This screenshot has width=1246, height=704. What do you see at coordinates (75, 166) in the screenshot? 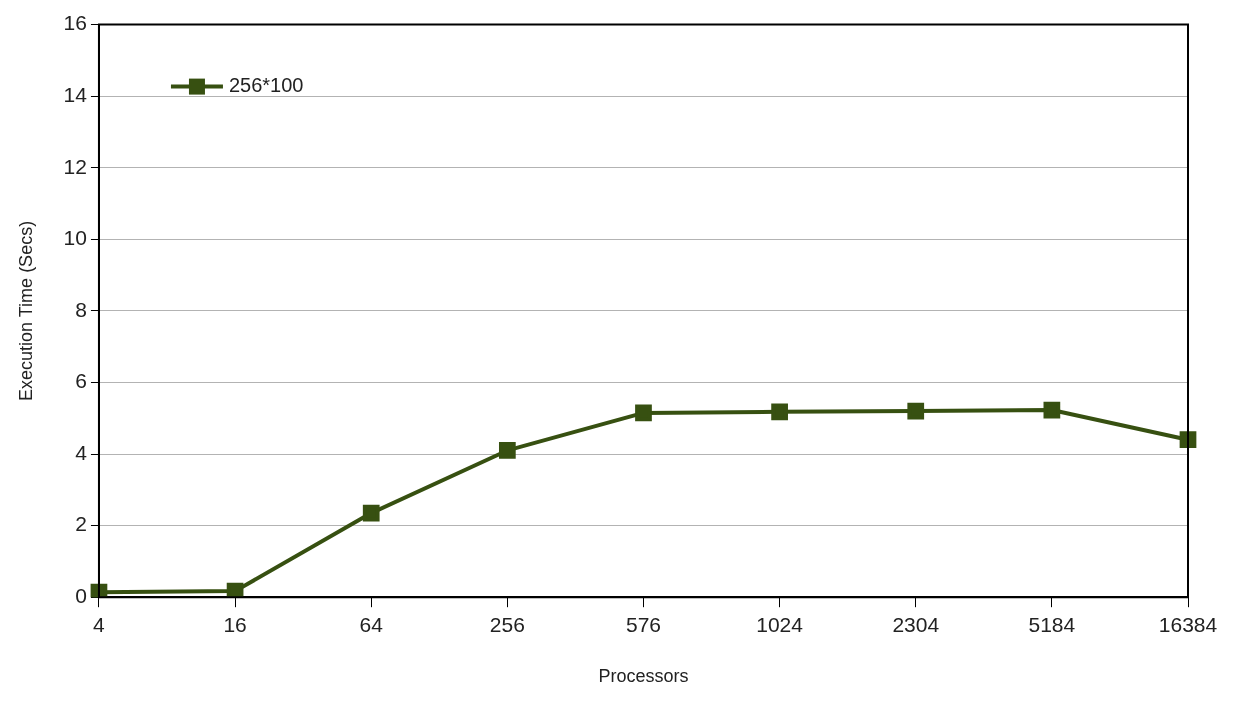
I see `y-tick-label: 12` at bounding box center [75, 166].